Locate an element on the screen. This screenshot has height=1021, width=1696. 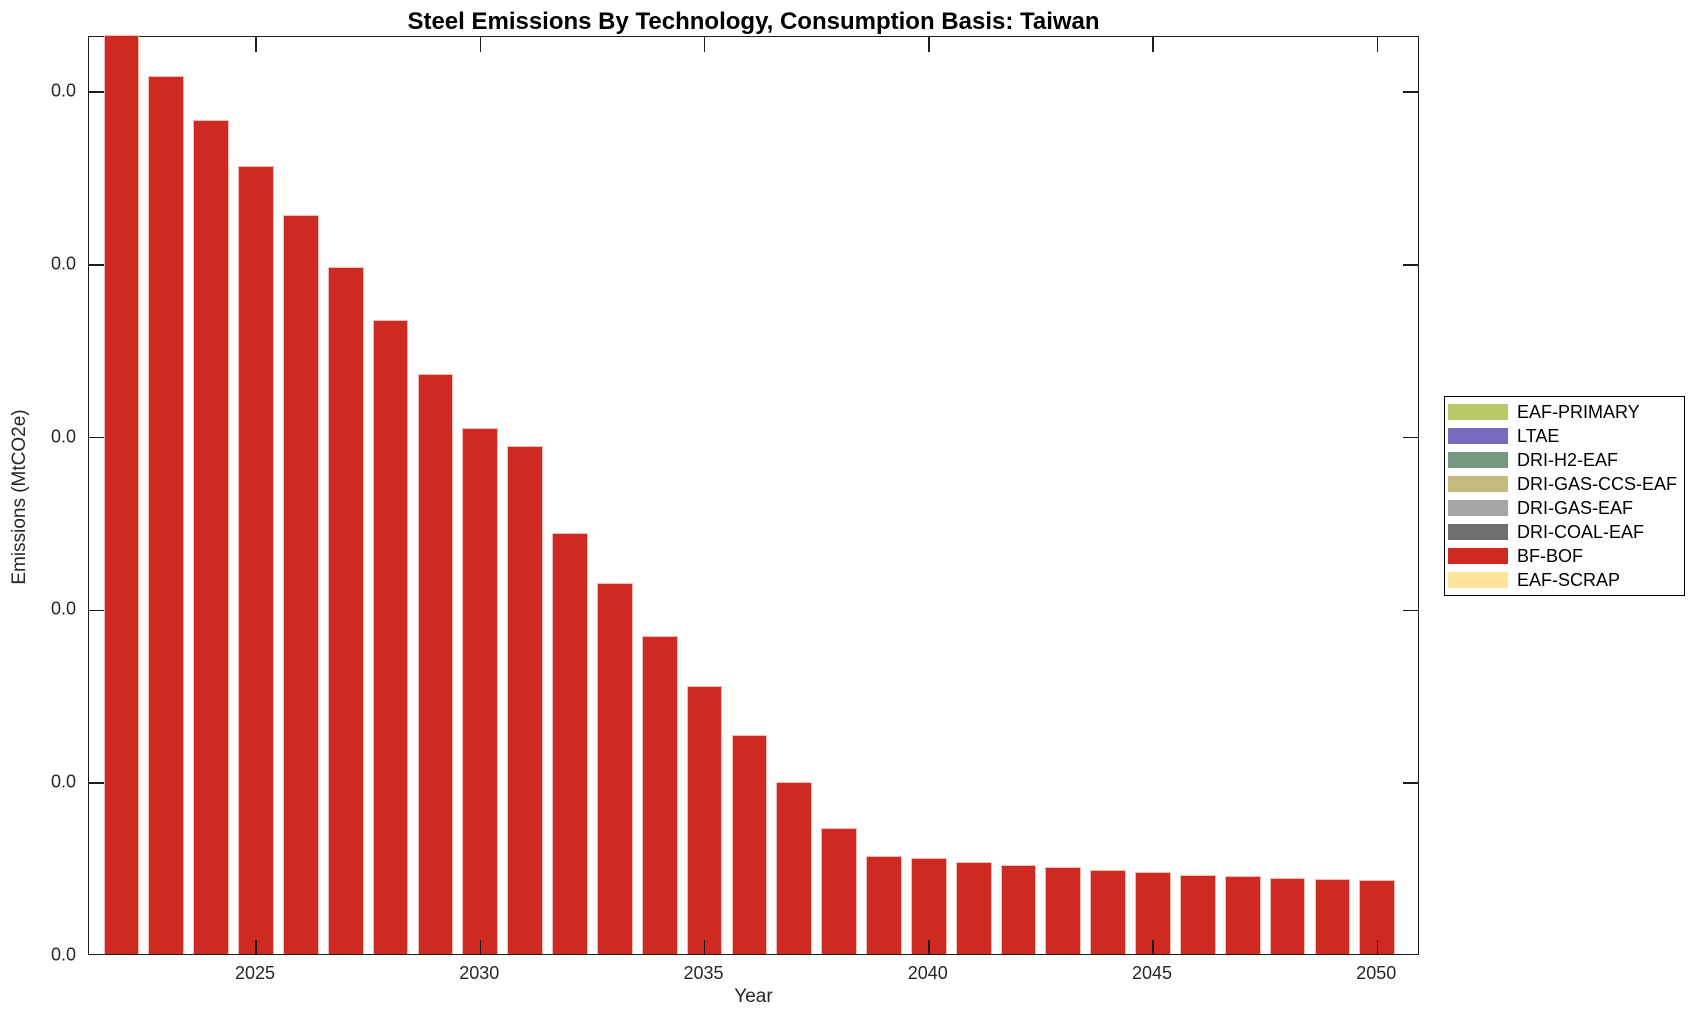
bar-2032 is located at coordinates (570, 743).